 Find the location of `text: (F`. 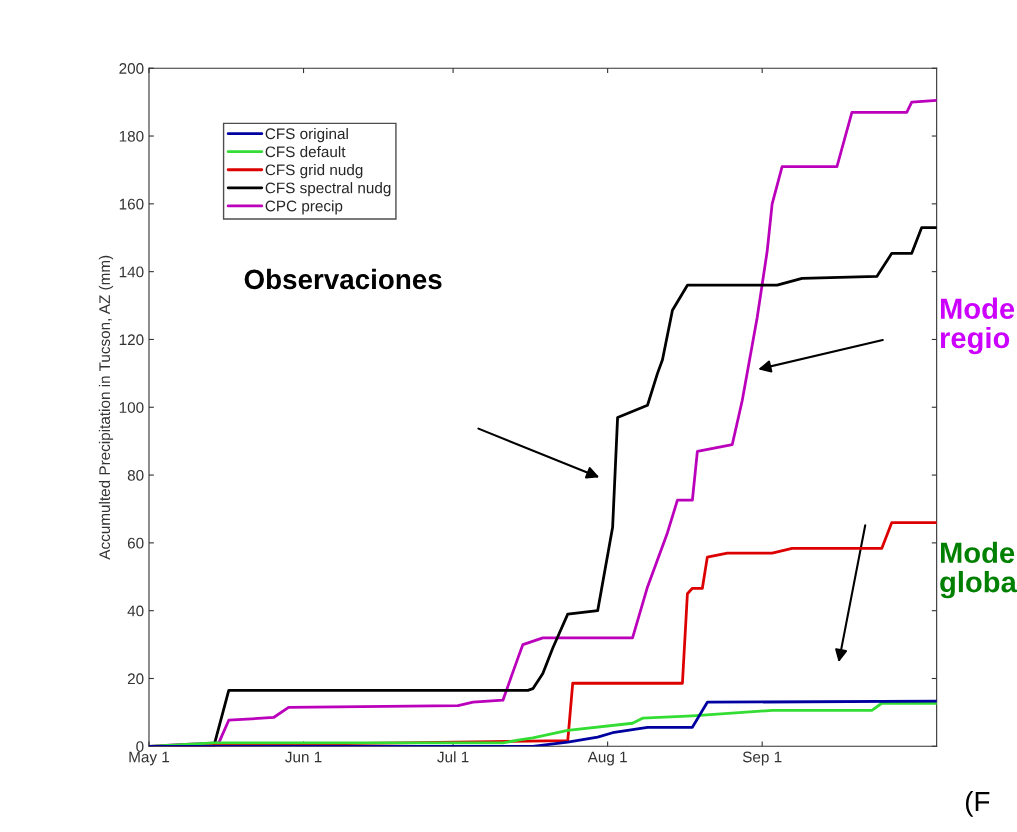

text: (F is located at coordinates (977, 803).